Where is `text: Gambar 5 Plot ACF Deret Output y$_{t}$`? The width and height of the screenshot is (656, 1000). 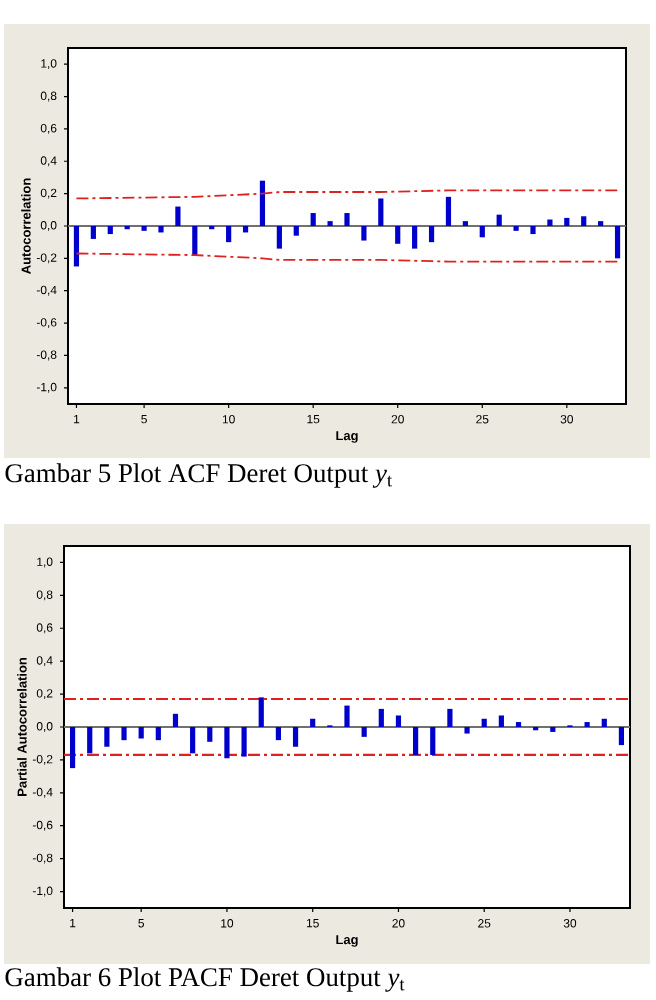
text: Gambar 5 Plot ACF Deret Output y$_{t}$ is located at coordinates (199, 475).